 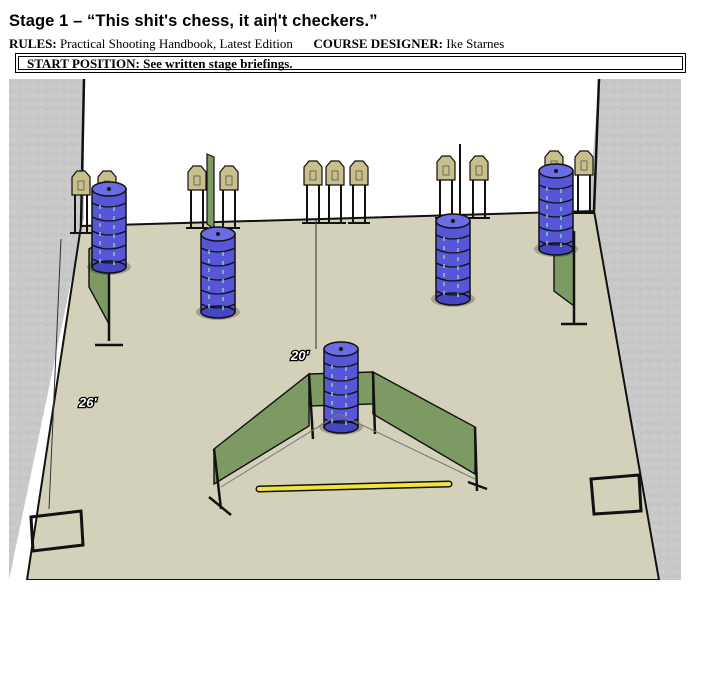 I want to click on steel-drum-left, so click(x=218, y=273).